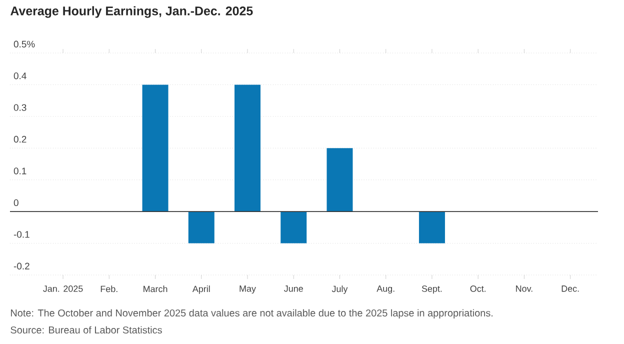 Image resolution: width=624 pixels, height=344 pixels. Describe the element at coordinates (22, 266) in the screenshot. I see `y-tick-label: -0.2` at that location.